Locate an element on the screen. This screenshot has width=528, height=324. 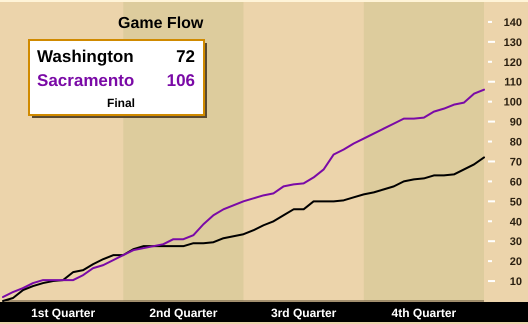
y-tick-label: 100 is located at coordinates (513, 102).